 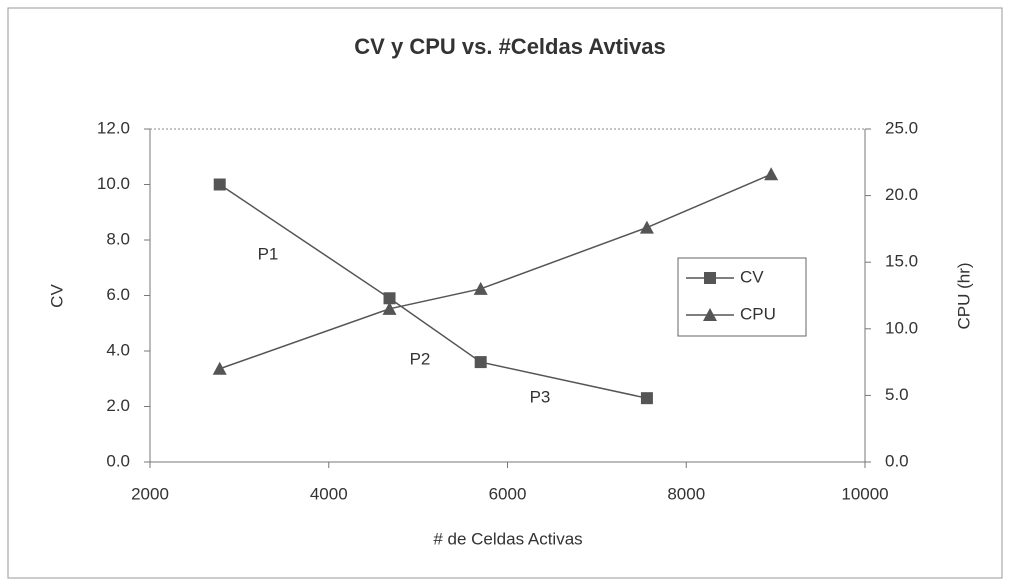 What do you see at coordinates (901, 261) in the screenshot?
I see `y2-tick-label: 15.0` at bounding box center [901, 261].